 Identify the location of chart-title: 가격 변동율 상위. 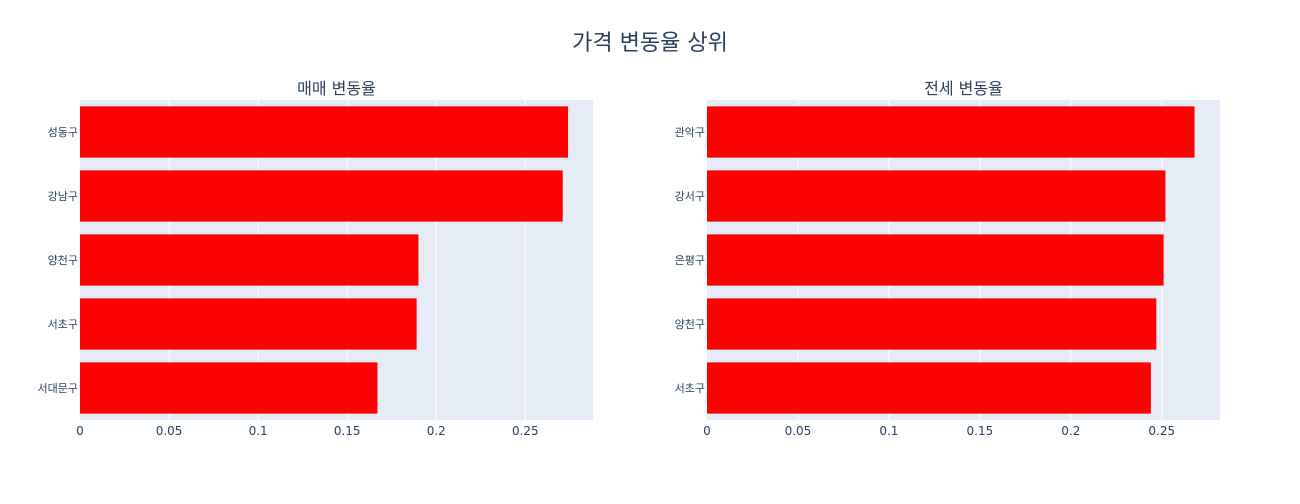
(650, 43).